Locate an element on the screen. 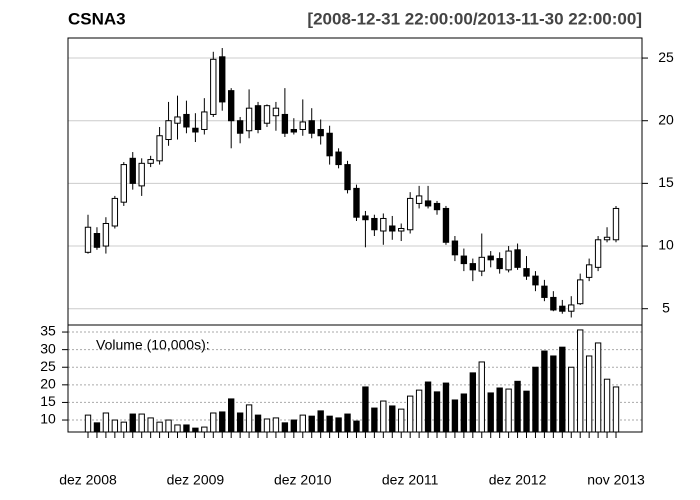 The height and width of the screenshot is (500, 700). x-tick-label: dez 2009 is located at coordinates (196, 480).